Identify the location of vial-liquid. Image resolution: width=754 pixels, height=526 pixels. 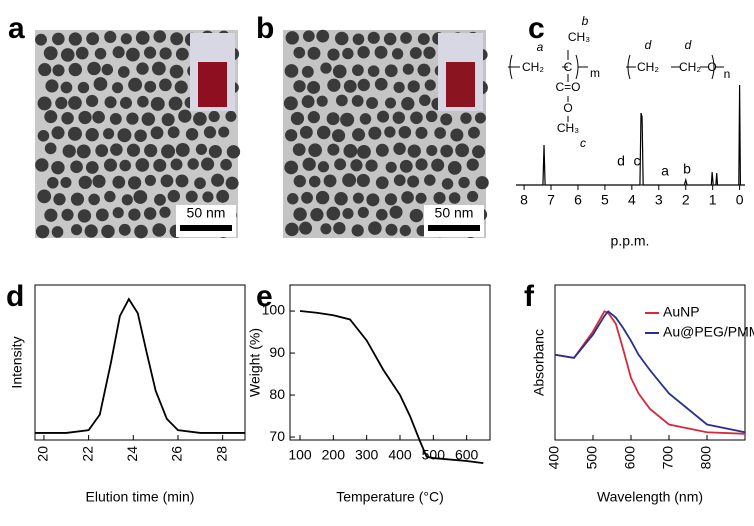
(460, 84).